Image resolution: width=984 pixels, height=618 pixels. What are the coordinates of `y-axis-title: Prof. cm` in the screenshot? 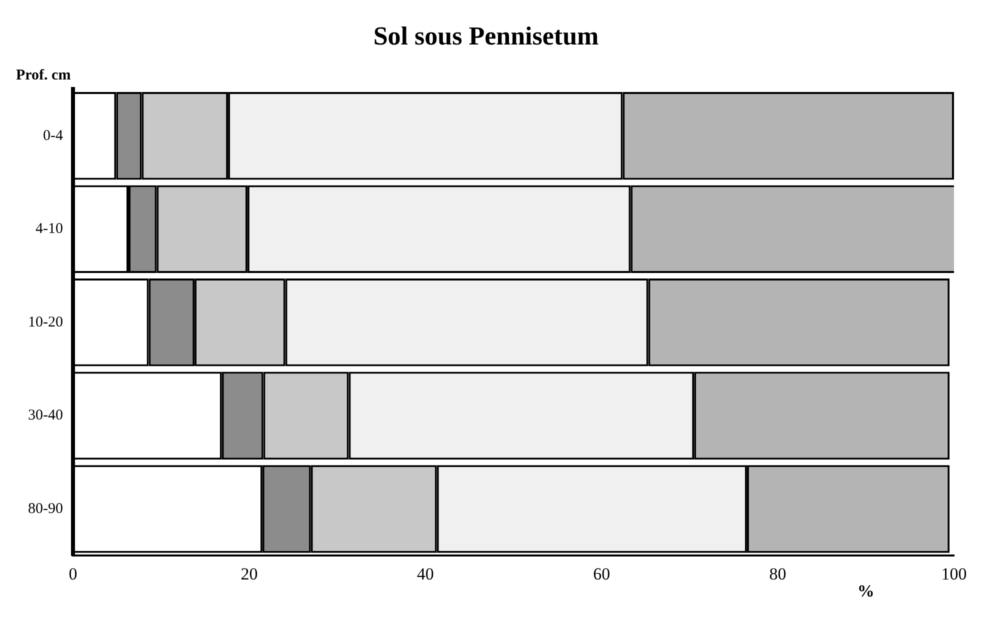 It's located at (44, 76).